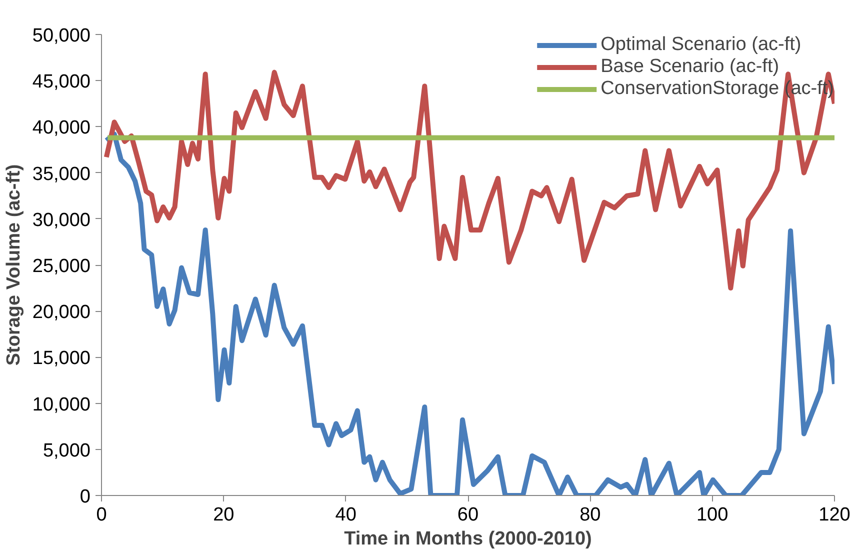 The width and height of the screenshot is (859, 552). Describe the element at coordinates (85, 497) in the screenshot. I see `y-tick-label: 0` at that location.